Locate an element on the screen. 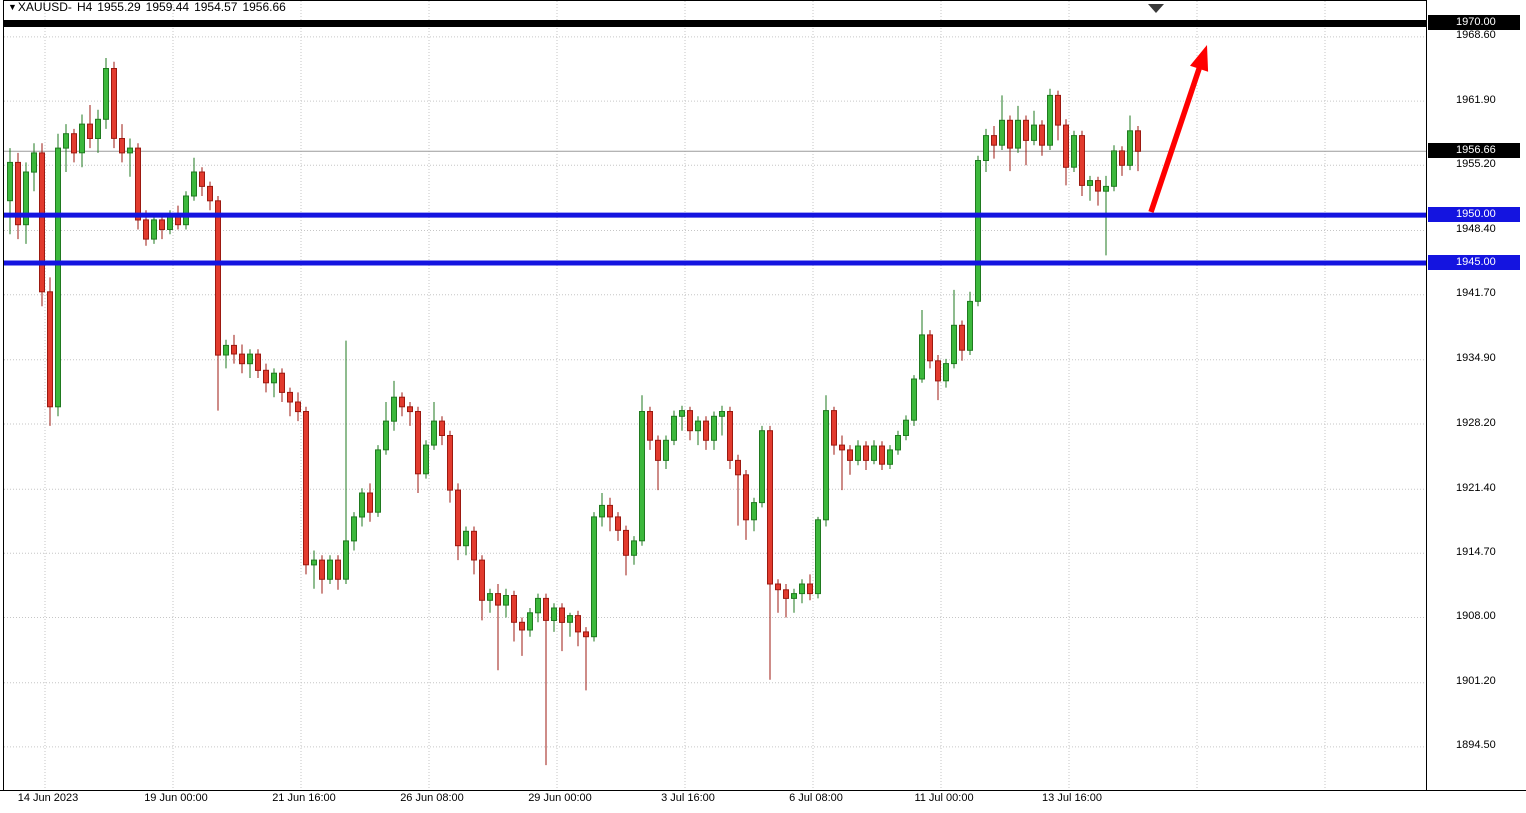  timeframe-label: H4 is located at coordinates (84, 7).